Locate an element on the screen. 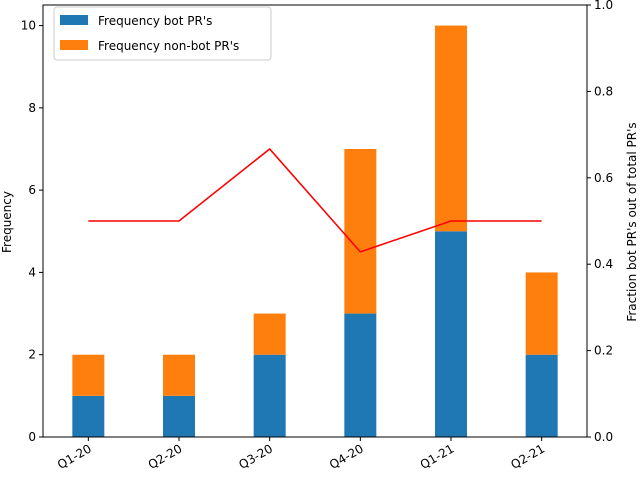 This screenshot has height=480, width=640. left-axis-ticks: 0 2 4 6 8 10 is located at coordinates (32, 231).